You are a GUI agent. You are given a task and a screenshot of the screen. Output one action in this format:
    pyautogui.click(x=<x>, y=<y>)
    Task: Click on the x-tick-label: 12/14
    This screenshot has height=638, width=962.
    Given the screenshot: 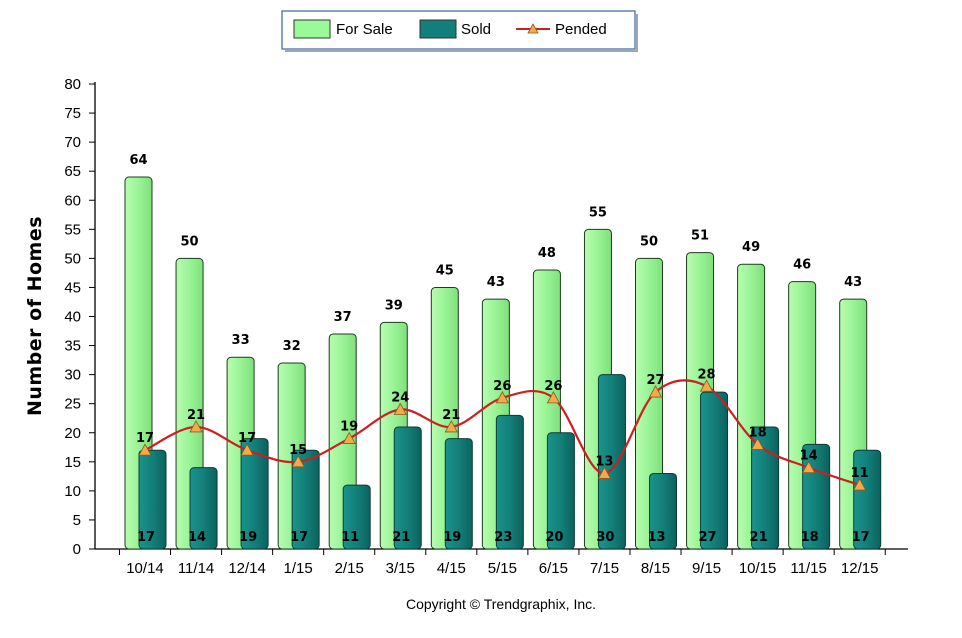 What is the action you would take?
    pyautogui.click(x=247, y=568)
    